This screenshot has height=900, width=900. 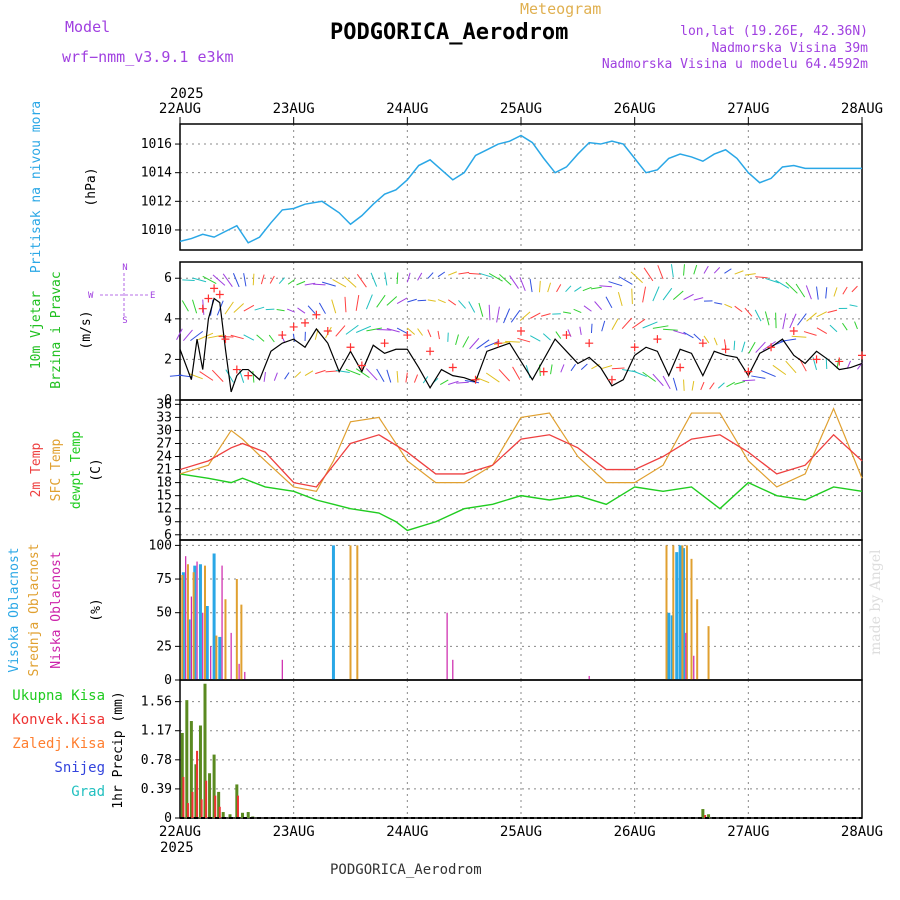 What do you see at coordinates (177, 848) in the screenshot?
I see `bottom-year-label: 2025` at bounding box center [177, 848].